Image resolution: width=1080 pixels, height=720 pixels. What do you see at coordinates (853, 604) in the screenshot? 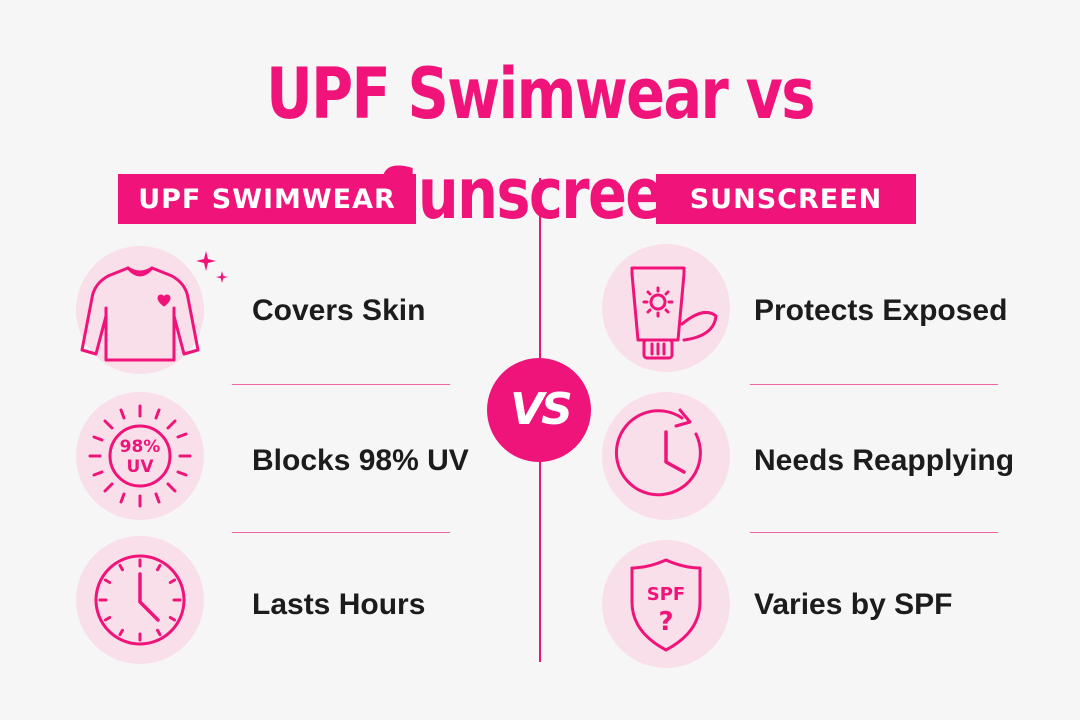
I see `right-item-label-3: Varies by SPF` at bounding box center [853, 604].